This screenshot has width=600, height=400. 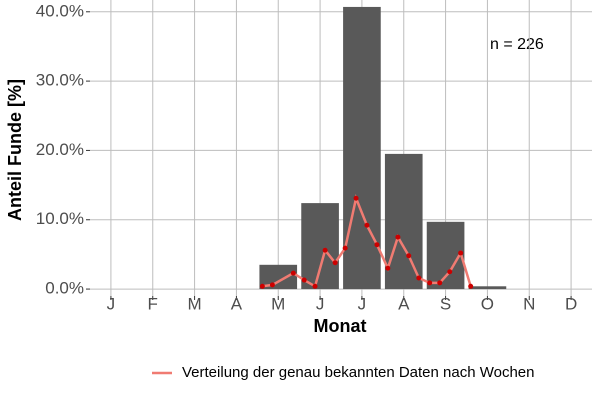 What do you see at coordinates (529, 303) in the screenshot?
I see `x-tick-label: N` at bounding box center [529, 303].